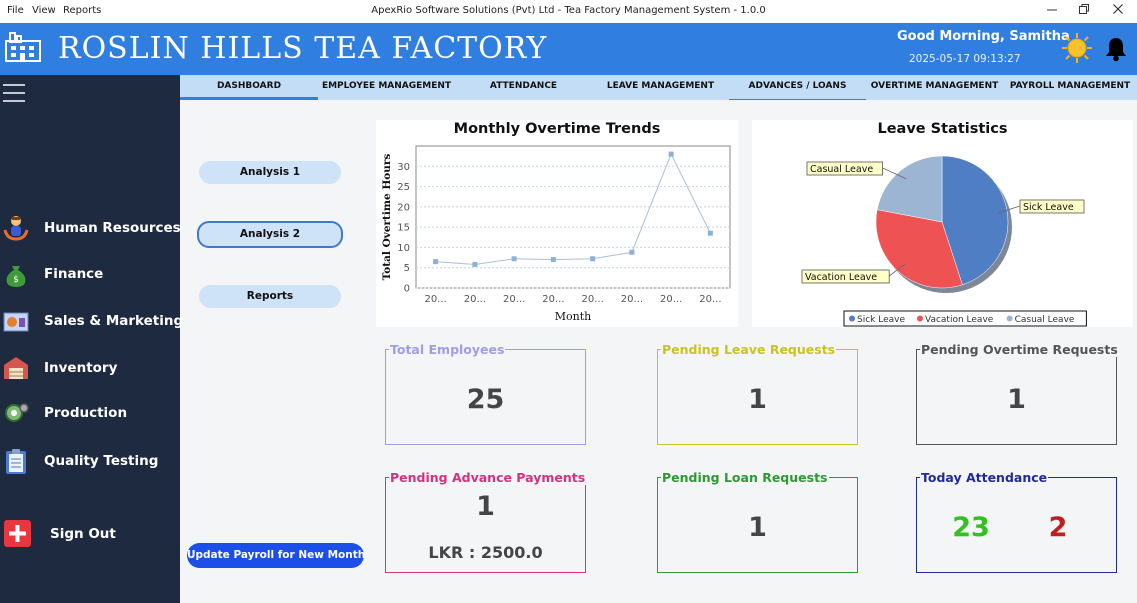 Image resolution: width=1137 pixels, height=603 pixels. Describe the element at coordinates (74, 274) in the screenshot. I see `sidebar-item-label: Finance` at that location.